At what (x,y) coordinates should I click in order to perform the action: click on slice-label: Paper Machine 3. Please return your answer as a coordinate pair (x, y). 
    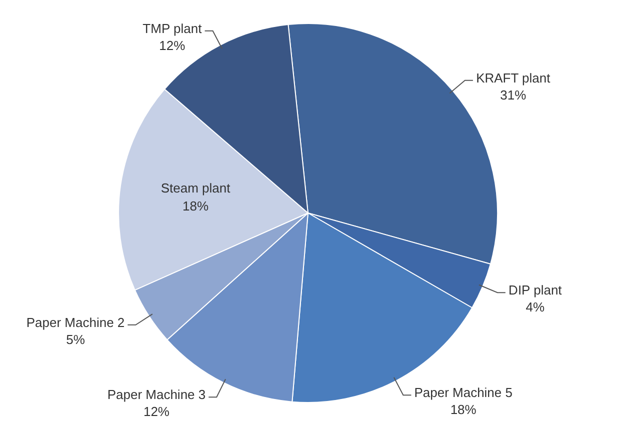
    Looking at the image, I should click on (156, 394).